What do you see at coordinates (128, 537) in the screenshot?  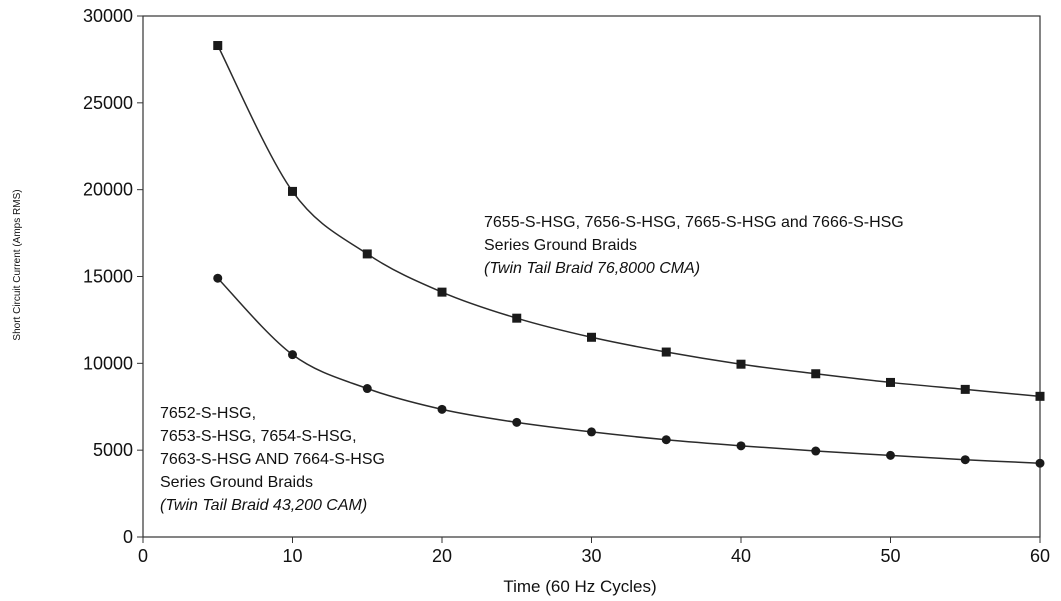 I see `y-tick-label: 0` at bounding box center [128, 537].